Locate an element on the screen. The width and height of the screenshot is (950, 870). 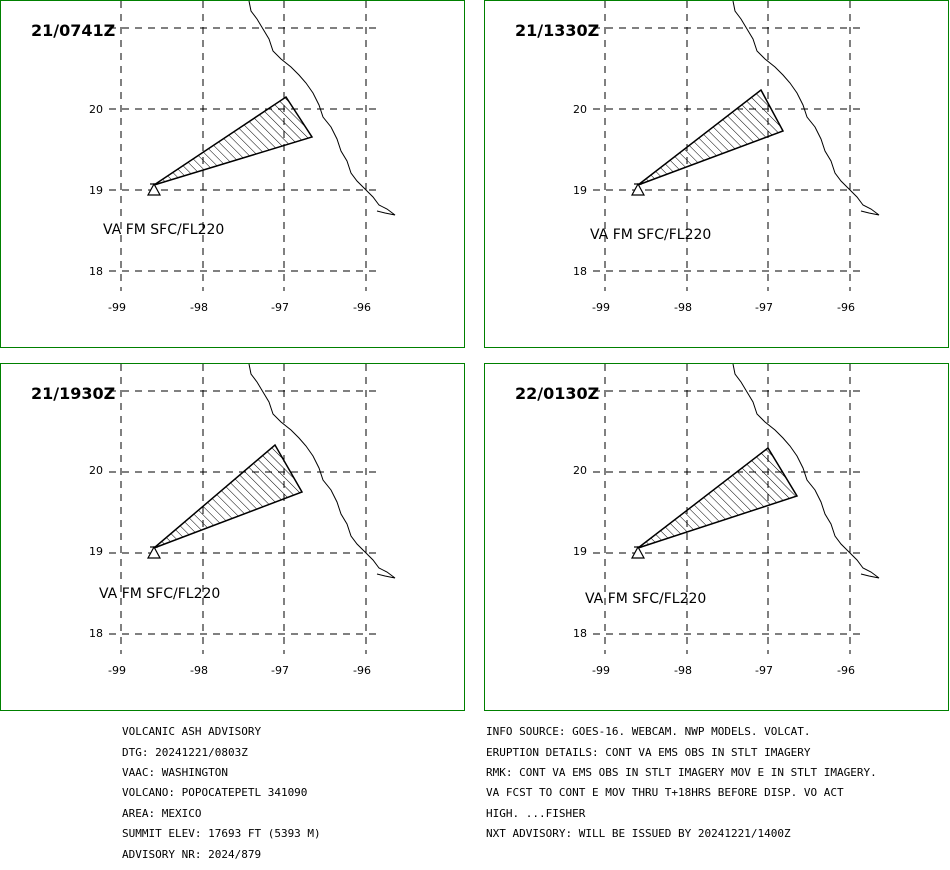
lat-lon-grid is located at coordinates (729, 146).